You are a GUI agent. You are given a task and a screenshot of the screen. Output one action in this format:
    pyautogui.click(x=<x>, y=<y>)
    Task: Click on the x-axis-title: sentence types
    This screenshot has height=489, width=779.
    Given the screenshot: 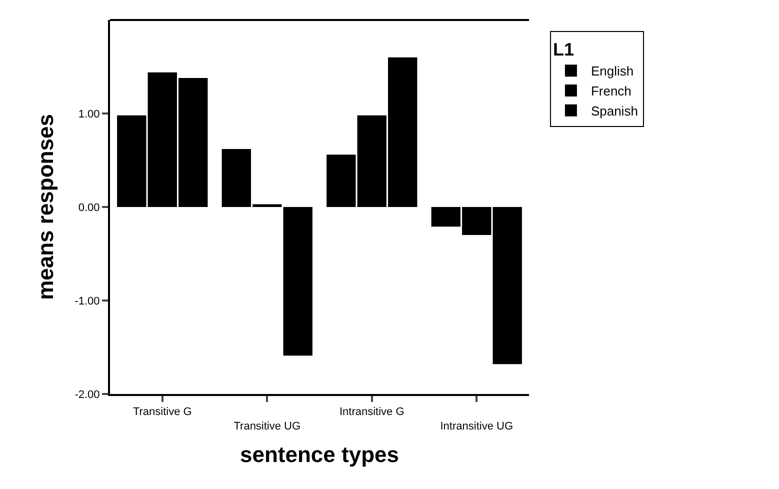 What is the action you would take?
    pyautogui.click(x=319, y=454)
    